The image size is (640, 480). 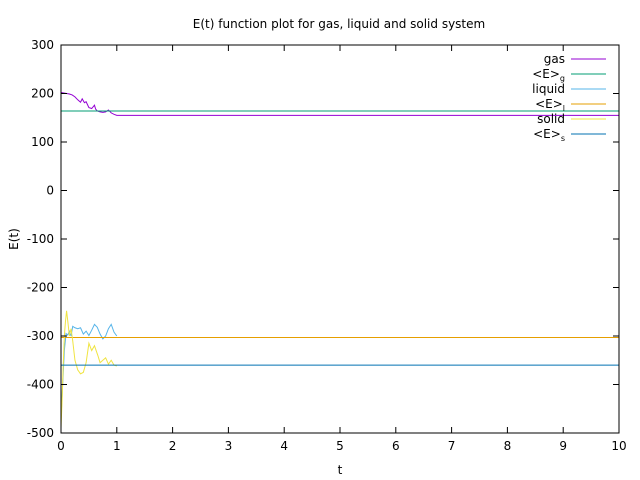 What do you see at coordinates (42, 45) in the screenshot?
I see `y-tick-label: 300` at bounding box center [42, 45].